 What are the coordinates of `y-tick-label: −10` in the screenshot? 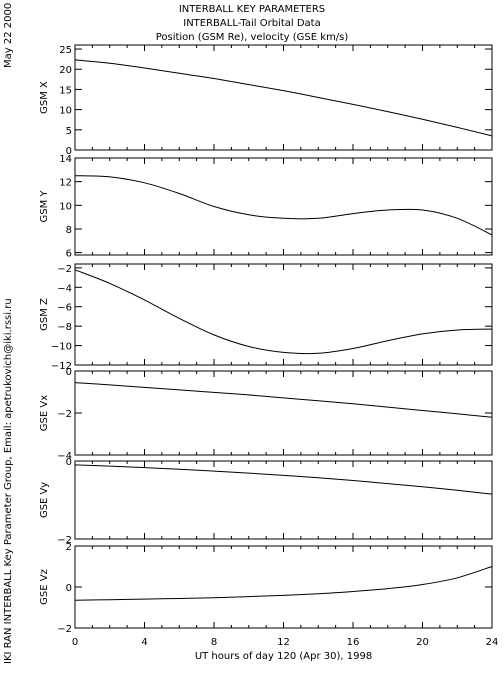 It's located at (61, 347).